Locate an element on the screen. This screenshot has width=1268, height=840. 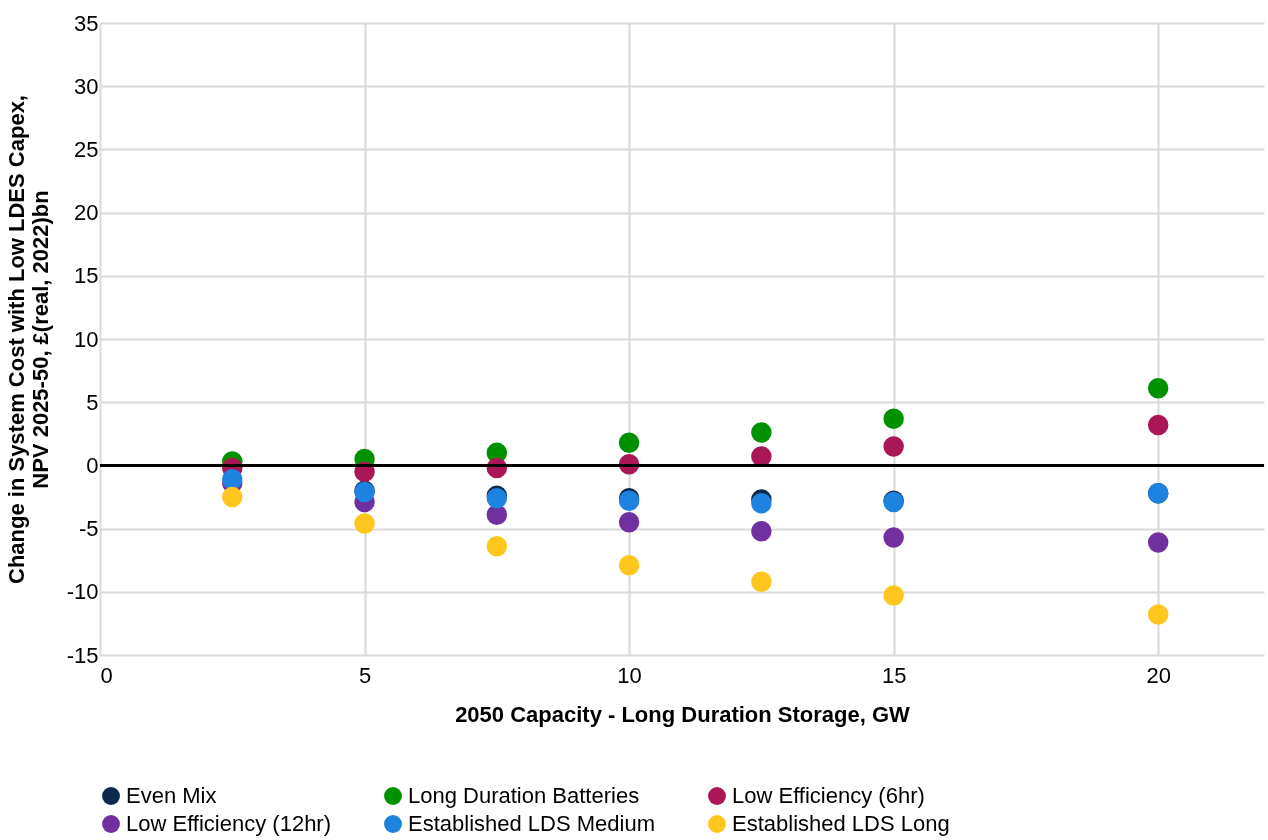
legend-label: Established LDS Medium is located at coordinates (532, 823).